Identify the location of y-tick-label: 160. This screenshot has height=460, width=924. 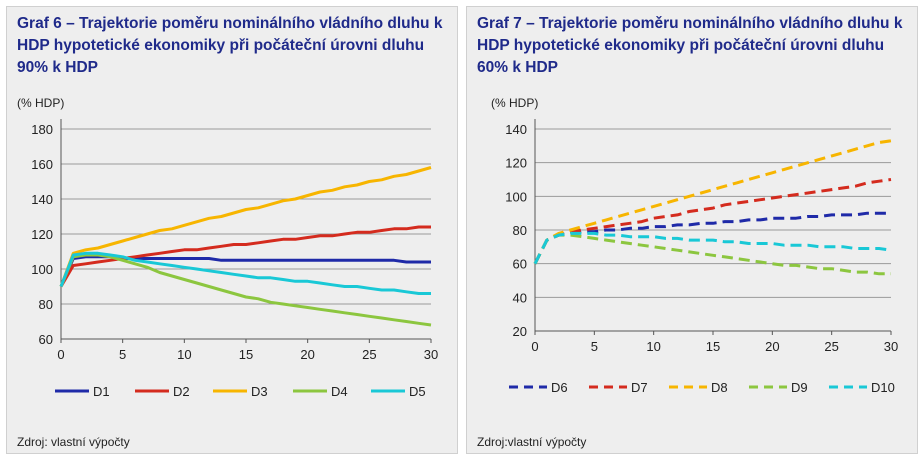
(42, 164).